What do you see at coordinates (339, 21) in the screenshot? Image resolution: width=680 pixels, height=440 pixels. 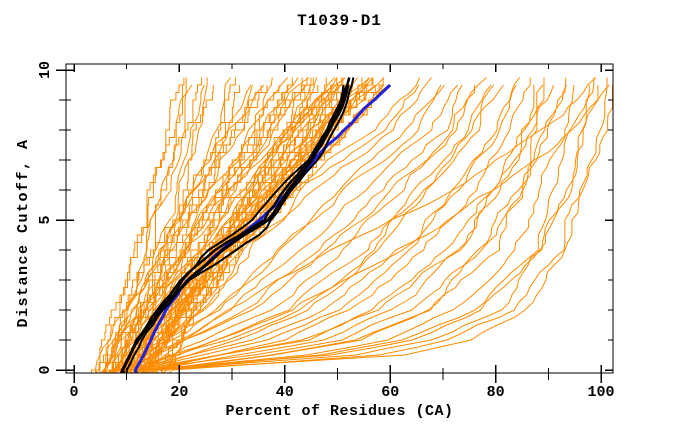 I see `plot-title: T1039-D1` at bounding box center [339, 21].